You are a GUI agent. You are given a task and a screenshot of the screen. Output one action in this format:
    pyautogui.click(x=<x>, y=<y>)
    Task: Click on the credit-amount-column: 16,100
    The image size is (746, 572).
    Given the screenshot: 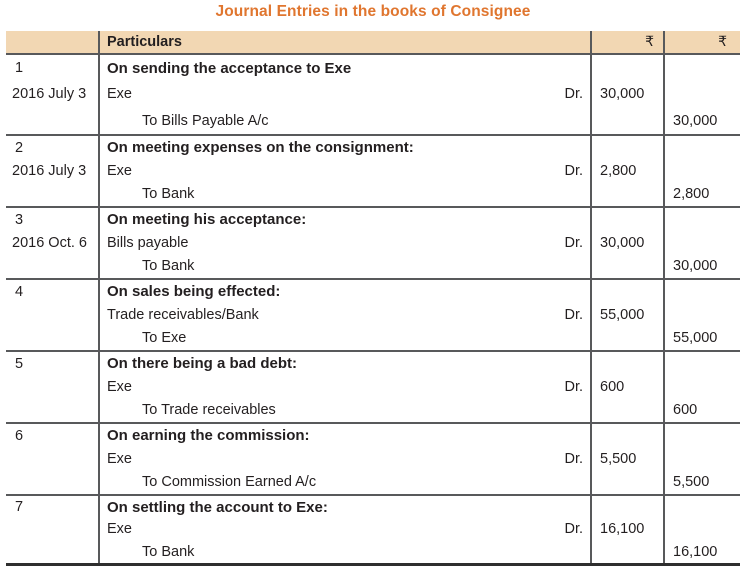 What is the action you would take?
    pyautogui.click(x=699, y=529)
    